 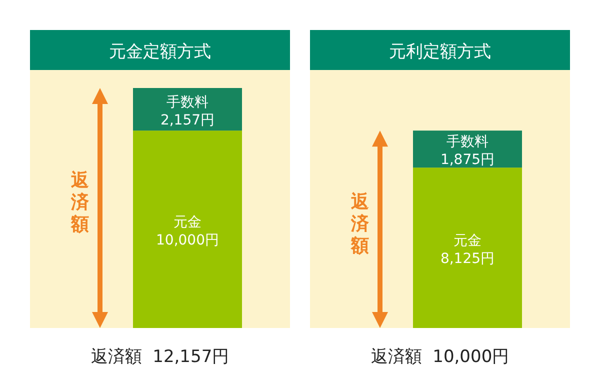 I want to click on data-label: 1,875円, so click(x=467, y=160).